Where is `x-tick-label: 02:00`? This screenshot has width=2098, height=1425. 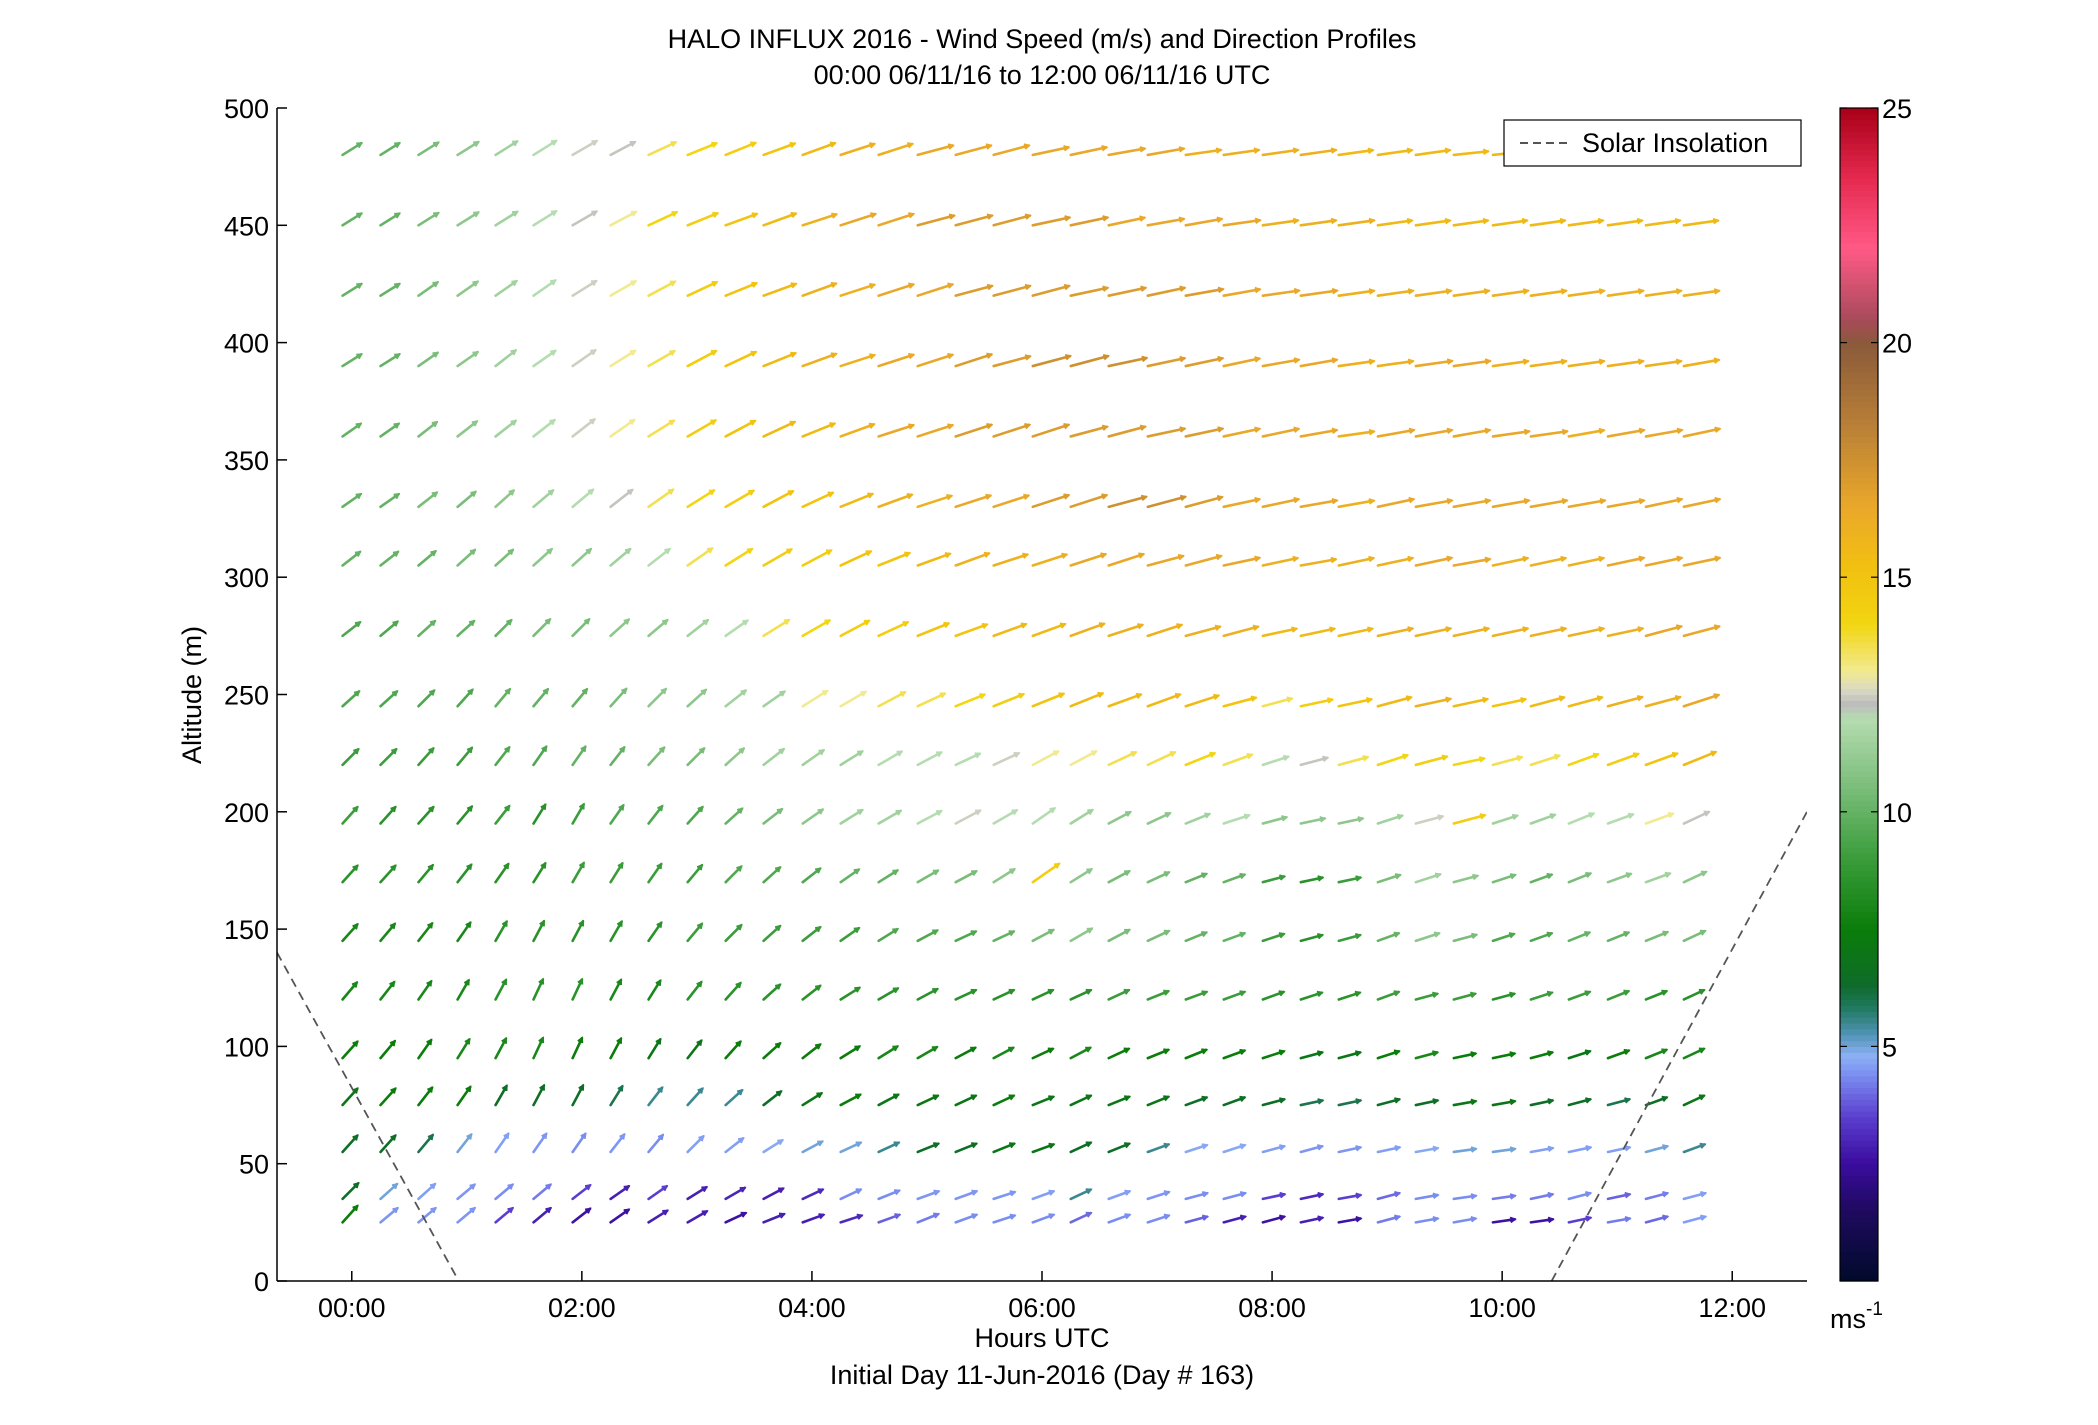
x-tick-label: 02:00 is located at coordinates (582, 1308).